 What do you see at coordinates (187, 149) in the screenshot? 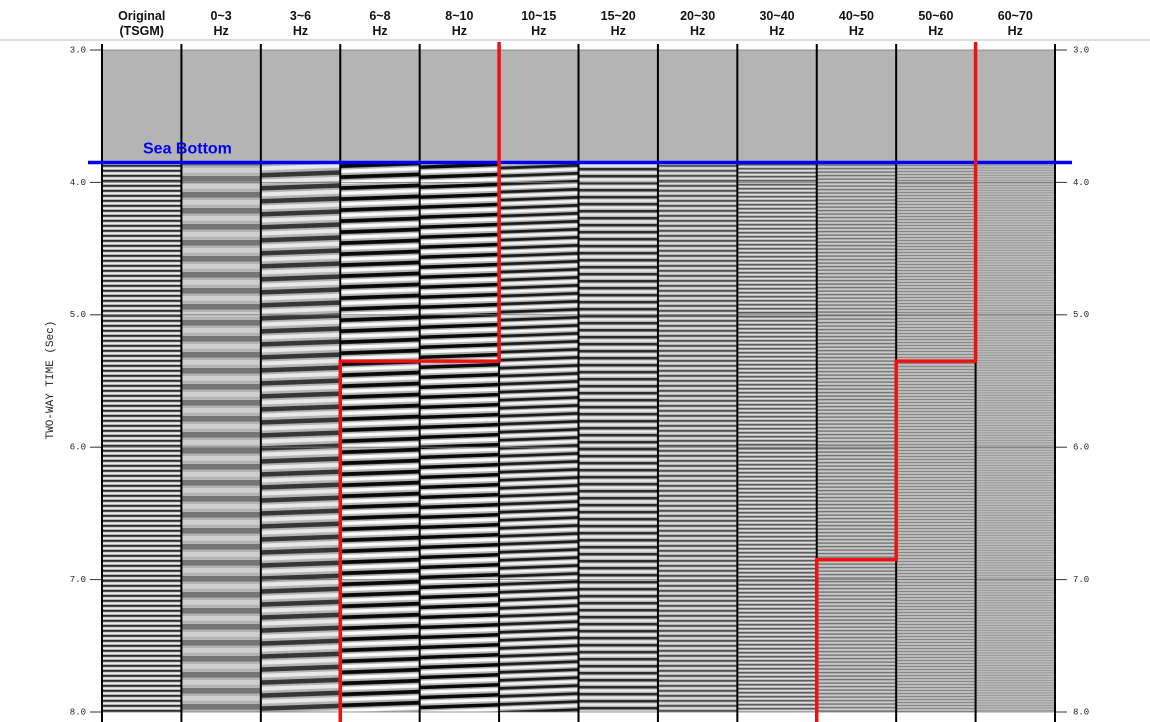
I see `sea-bottom-label: Sea Bottom` at bounding box center [187, 149].